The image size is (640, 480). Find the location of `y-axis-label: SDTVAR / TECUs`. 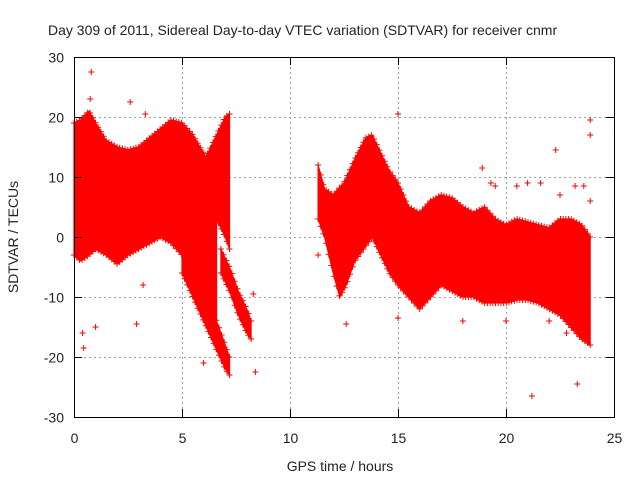

y-axis-label: SDTVAR / TECUs is located at coordinates (13, 237).